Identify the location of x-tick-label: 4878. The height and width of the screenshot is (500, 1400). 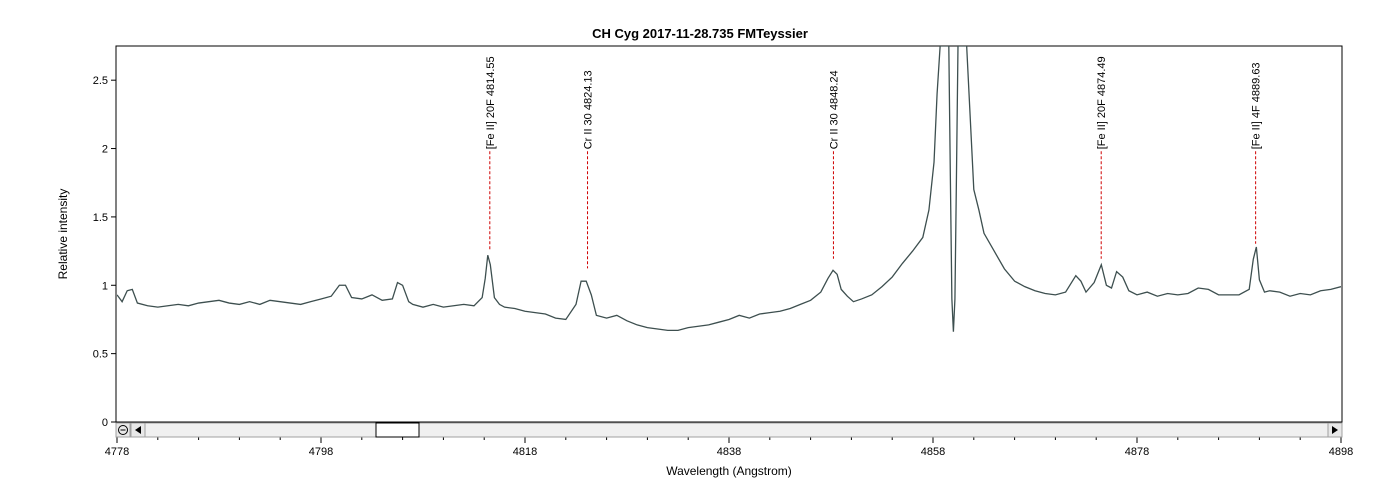
(1137, 452).